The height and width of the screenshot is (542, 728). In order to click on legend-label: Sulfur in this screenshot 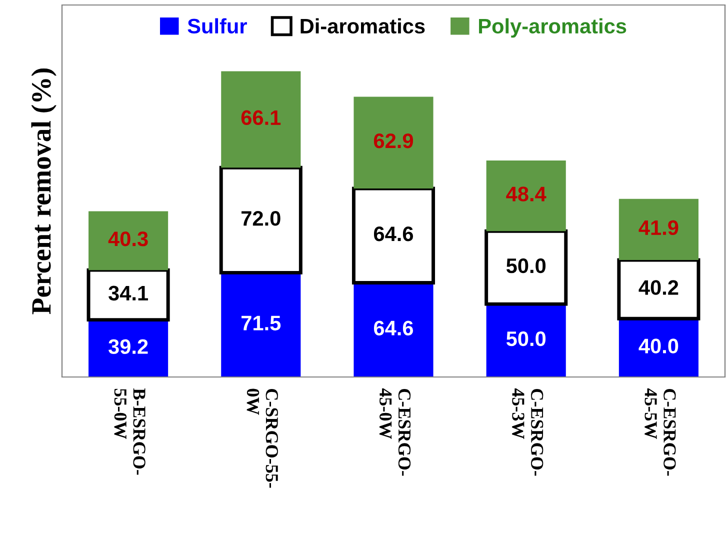, I will do `click(217, 26)`.